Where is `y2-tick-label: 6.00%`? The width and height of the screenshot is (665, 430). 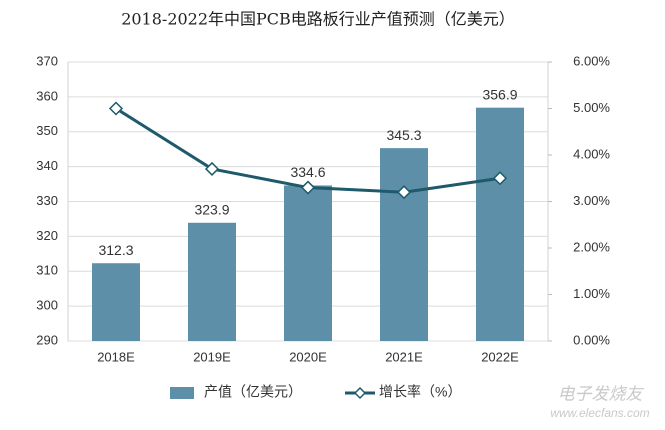
y2-tick-label: 6.00% is located at coordinates (591, 60).